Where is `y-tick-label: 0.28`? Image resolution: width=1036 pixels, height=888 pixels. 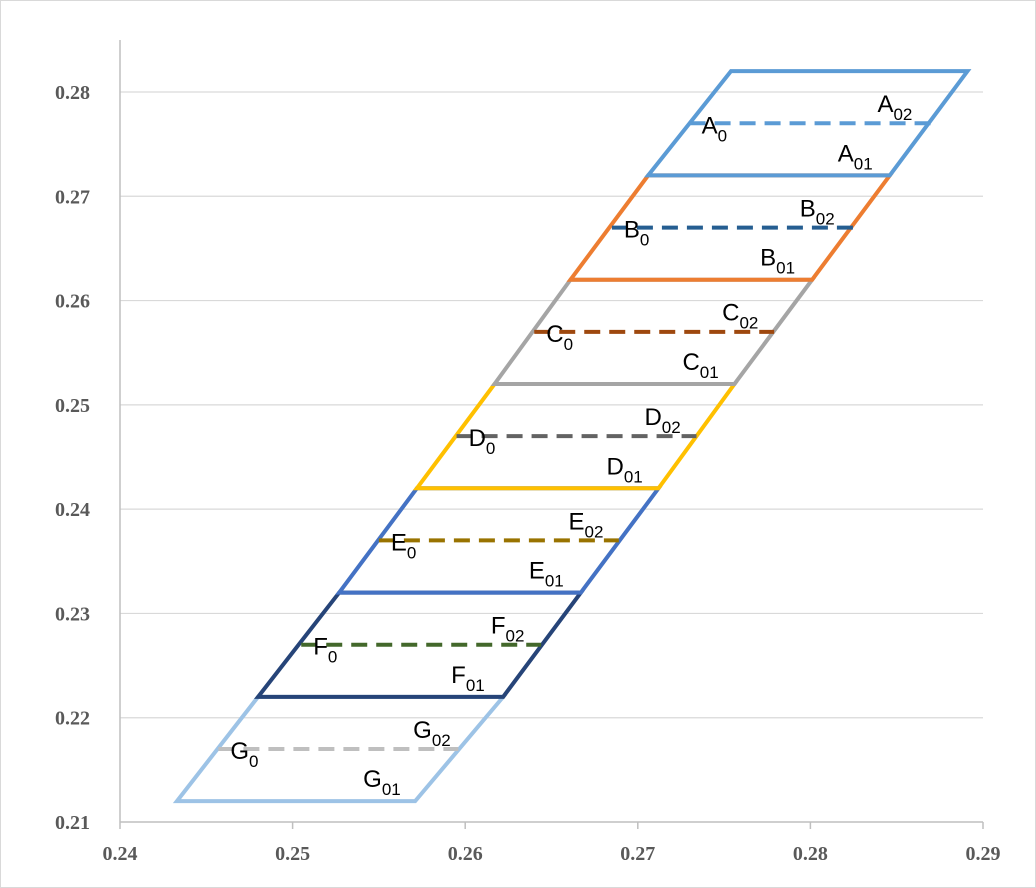 y-tick-label: 0.28 is located at coordinates (72, 93).